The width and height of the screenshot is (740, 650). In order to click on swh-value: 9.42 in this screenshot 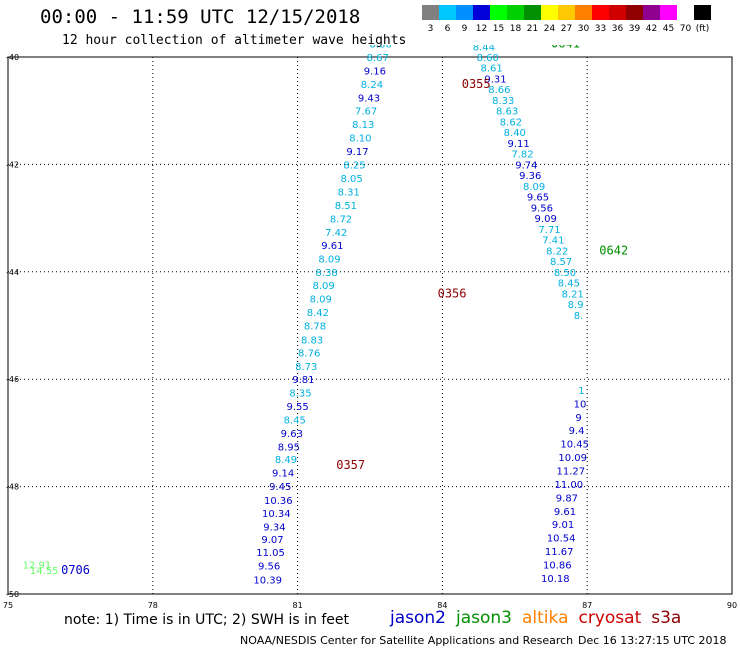, I will do `click(389, 5)`.